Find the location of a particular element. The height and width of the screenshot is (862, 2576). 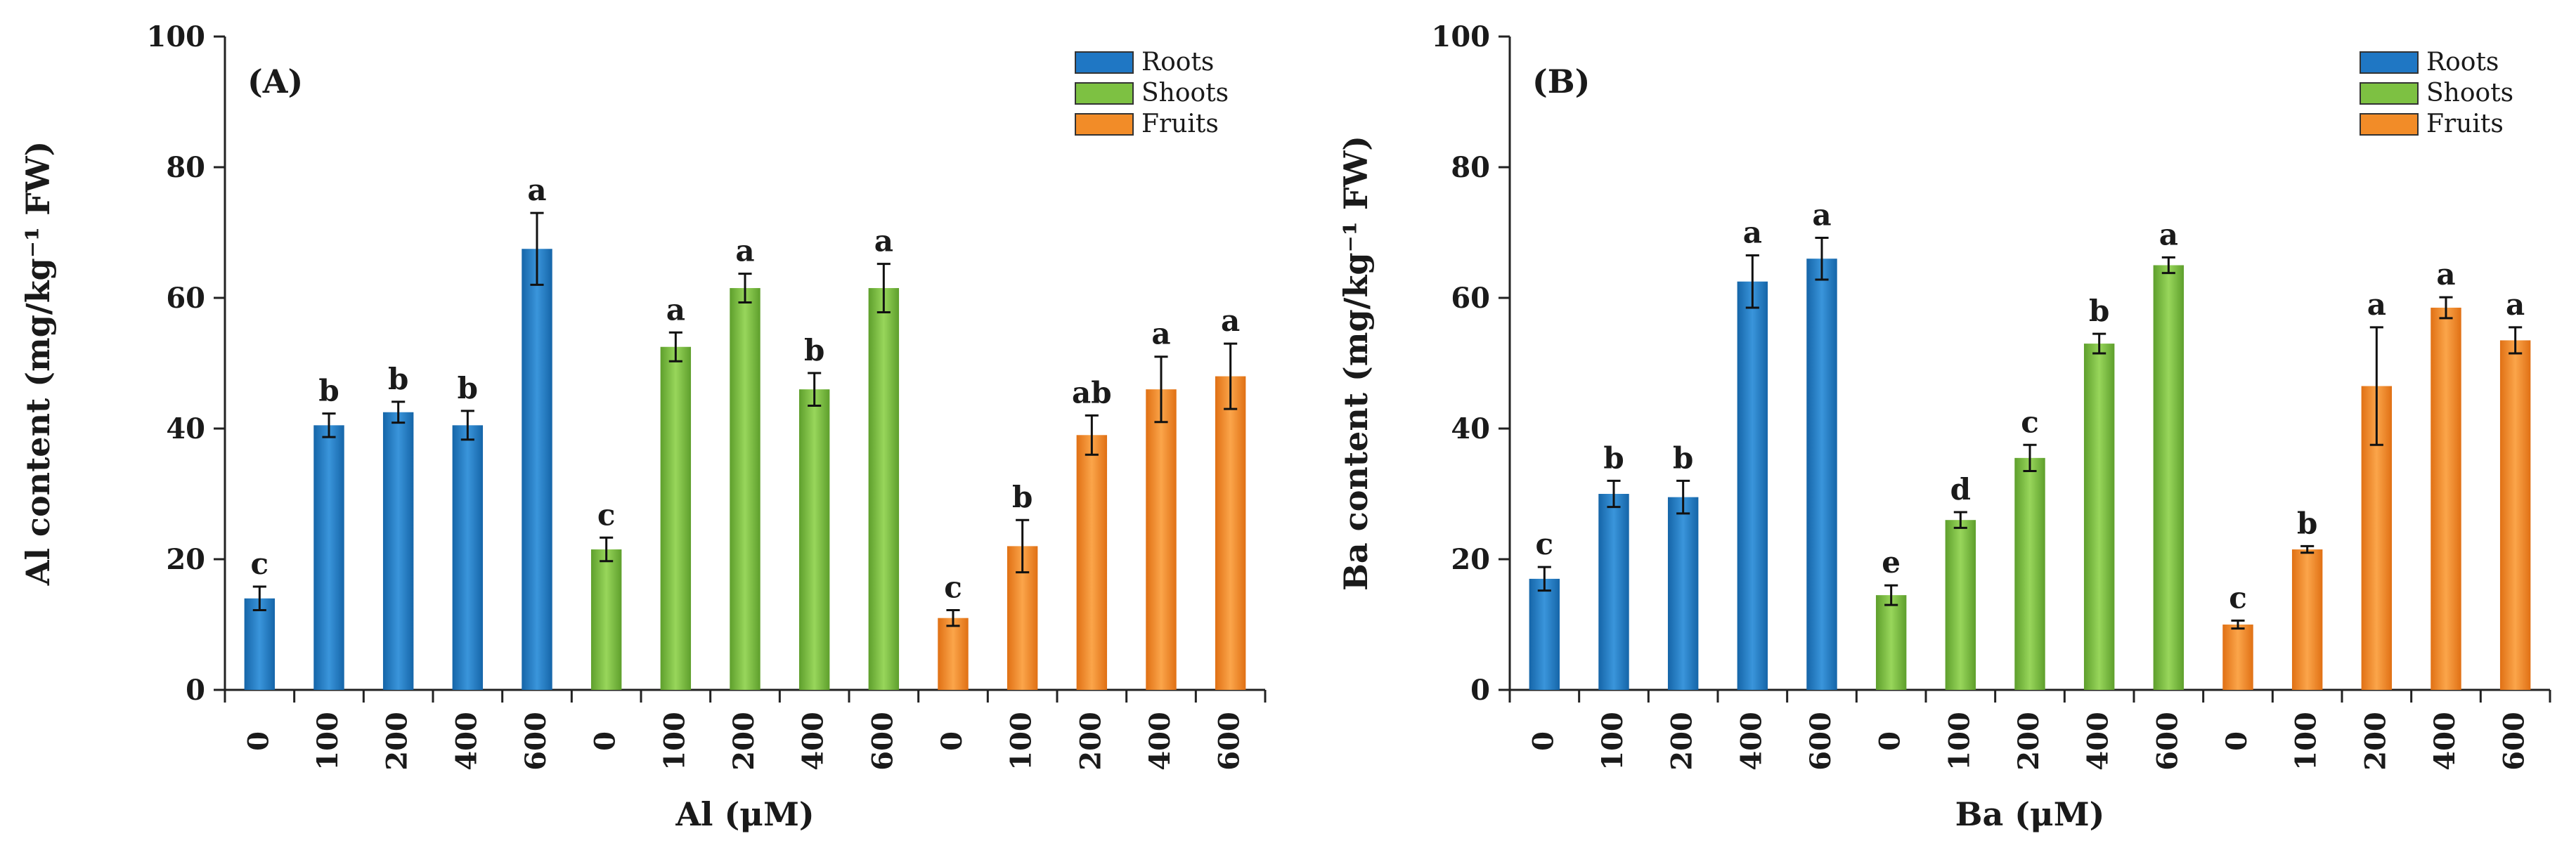

panel-label: (A) is located at coordinates (275, 81).